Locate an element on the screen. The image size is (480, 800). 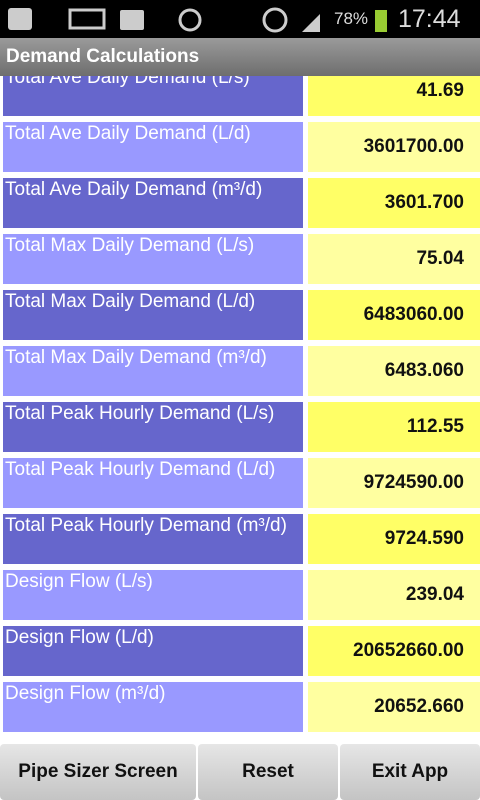
result-label: Total Max Daily Demand (m³/d) is located at coordinates (153, 371).